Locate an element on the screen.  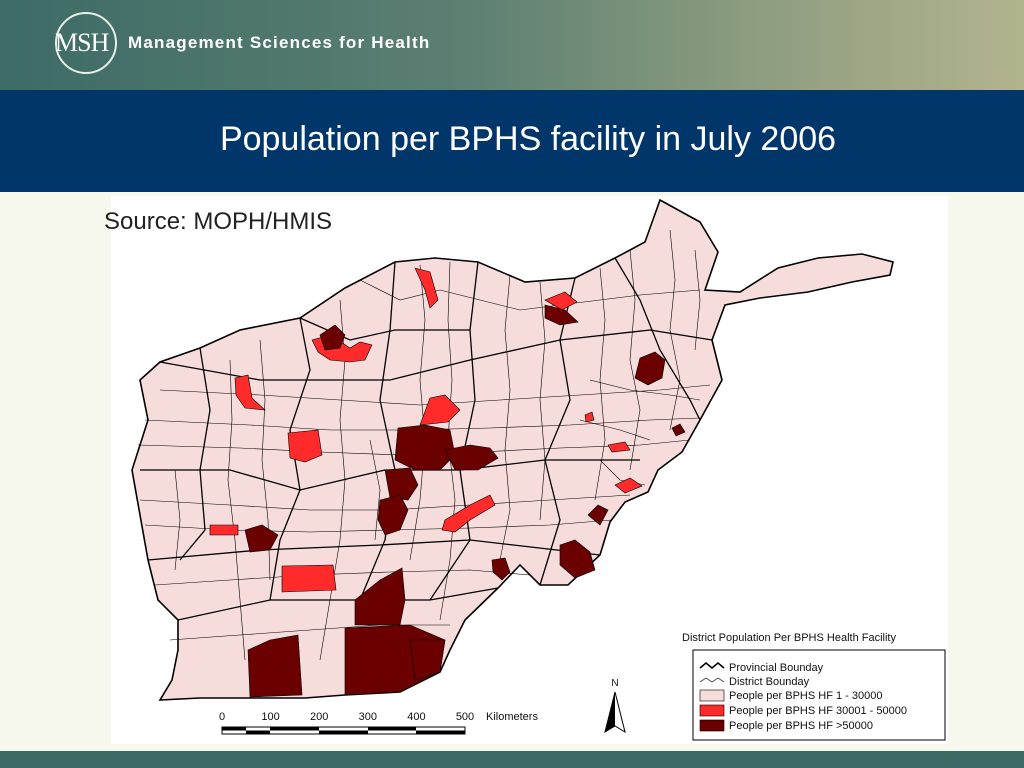
legend-item-provincial: Provincial Bounday is located at coordinates (761, 667).